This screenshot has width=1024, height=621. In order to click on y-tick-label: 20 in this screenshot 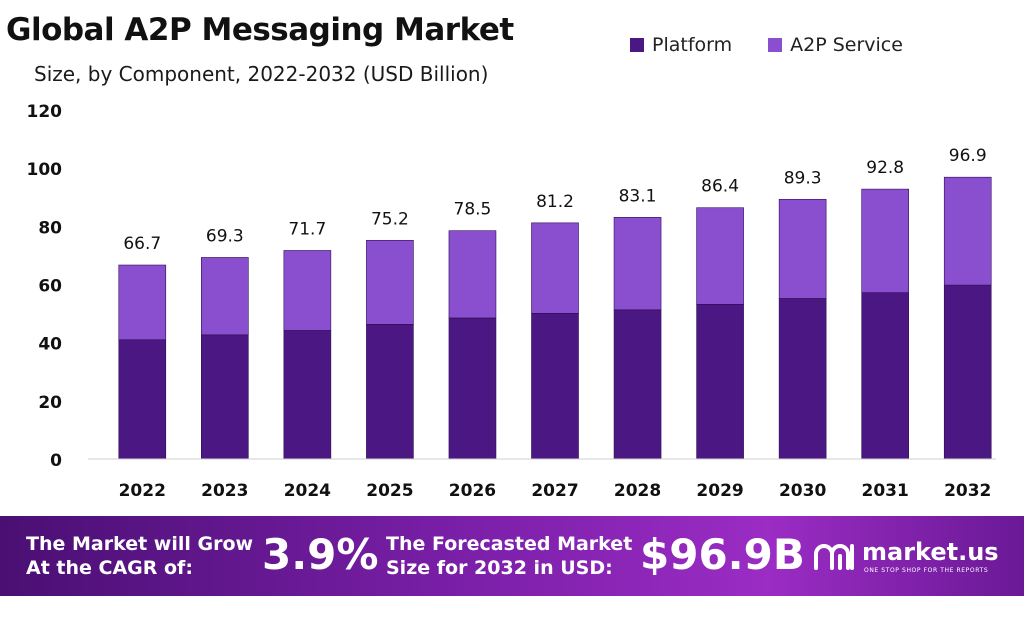, I will do `click(50, 403)`.